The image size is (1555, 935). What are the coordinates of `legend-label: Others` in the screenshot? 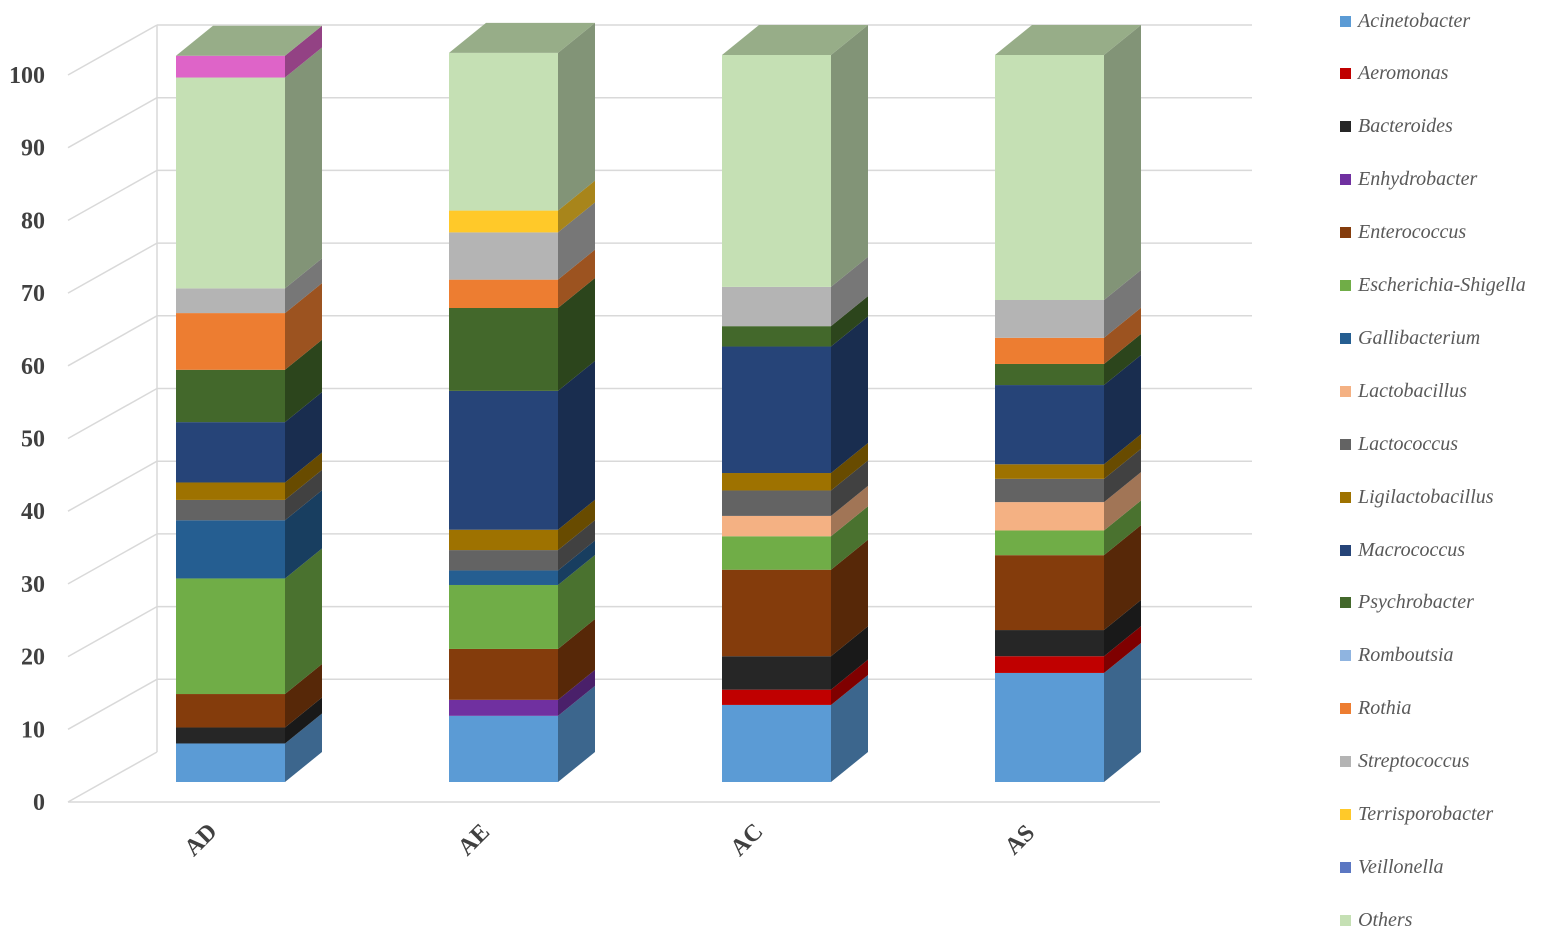 It's located at (1385, 919).